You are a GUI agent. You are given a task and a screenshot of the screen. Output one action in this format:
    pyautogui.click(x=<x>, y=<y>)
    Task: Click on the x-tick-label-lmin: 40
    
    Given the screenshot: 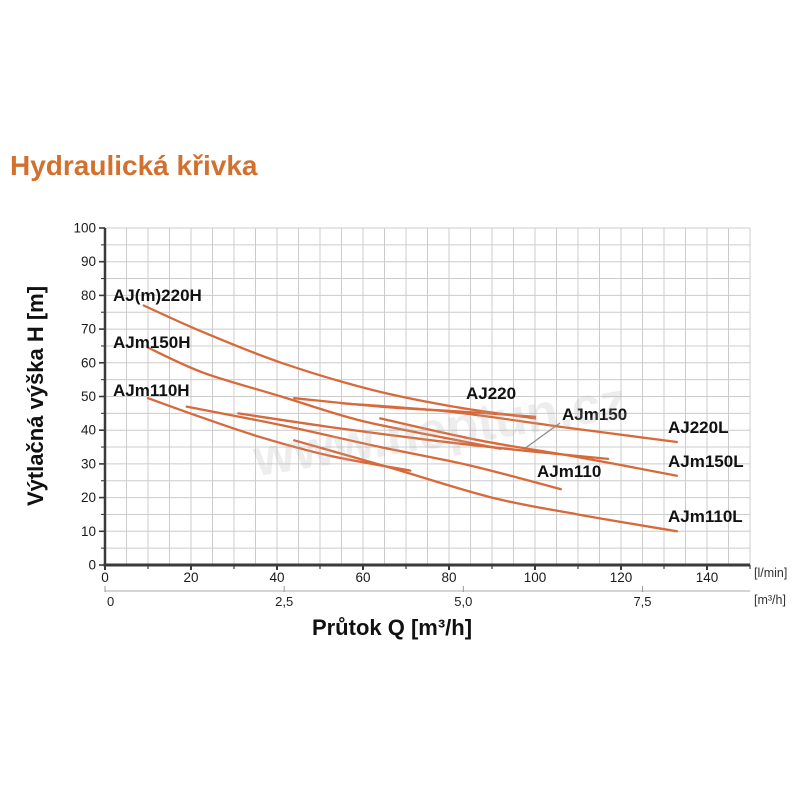 What is the action you would take?
    pyautogui.click(x=276, y=577)
    